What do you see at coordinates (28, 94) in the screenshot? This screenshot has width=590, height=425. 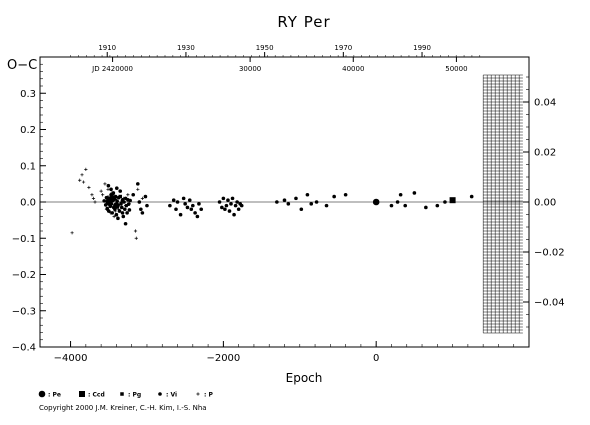 I see `y-tick-label: 0.3` at bounding box center [28, 94].